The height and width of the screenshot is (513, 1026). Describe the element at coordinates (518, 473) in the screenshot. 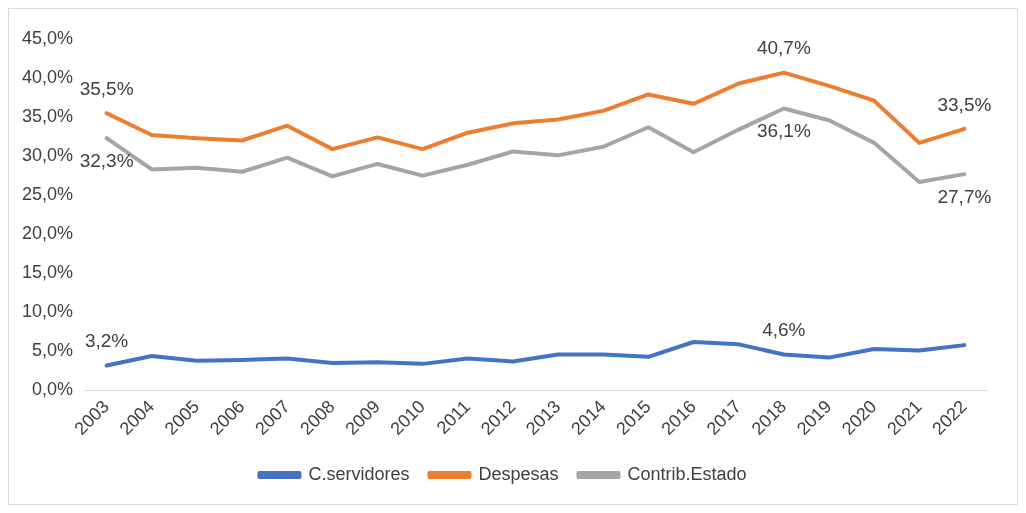

I see `legend-label: Despesas` at that location.